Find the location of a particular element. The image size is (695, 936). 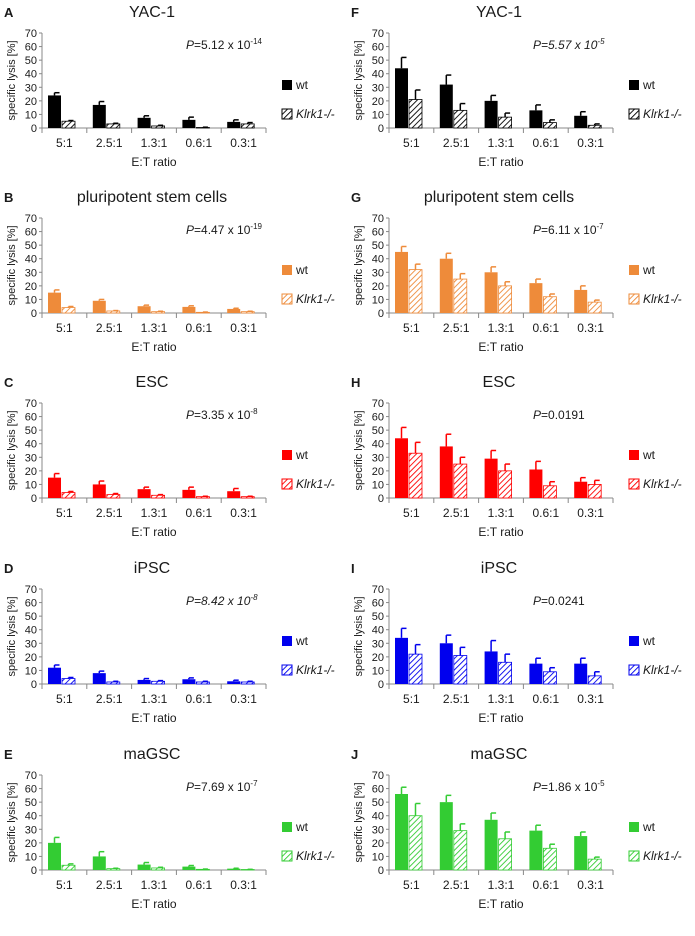

chart-title: maGSC is located at coordinates (152, 754).